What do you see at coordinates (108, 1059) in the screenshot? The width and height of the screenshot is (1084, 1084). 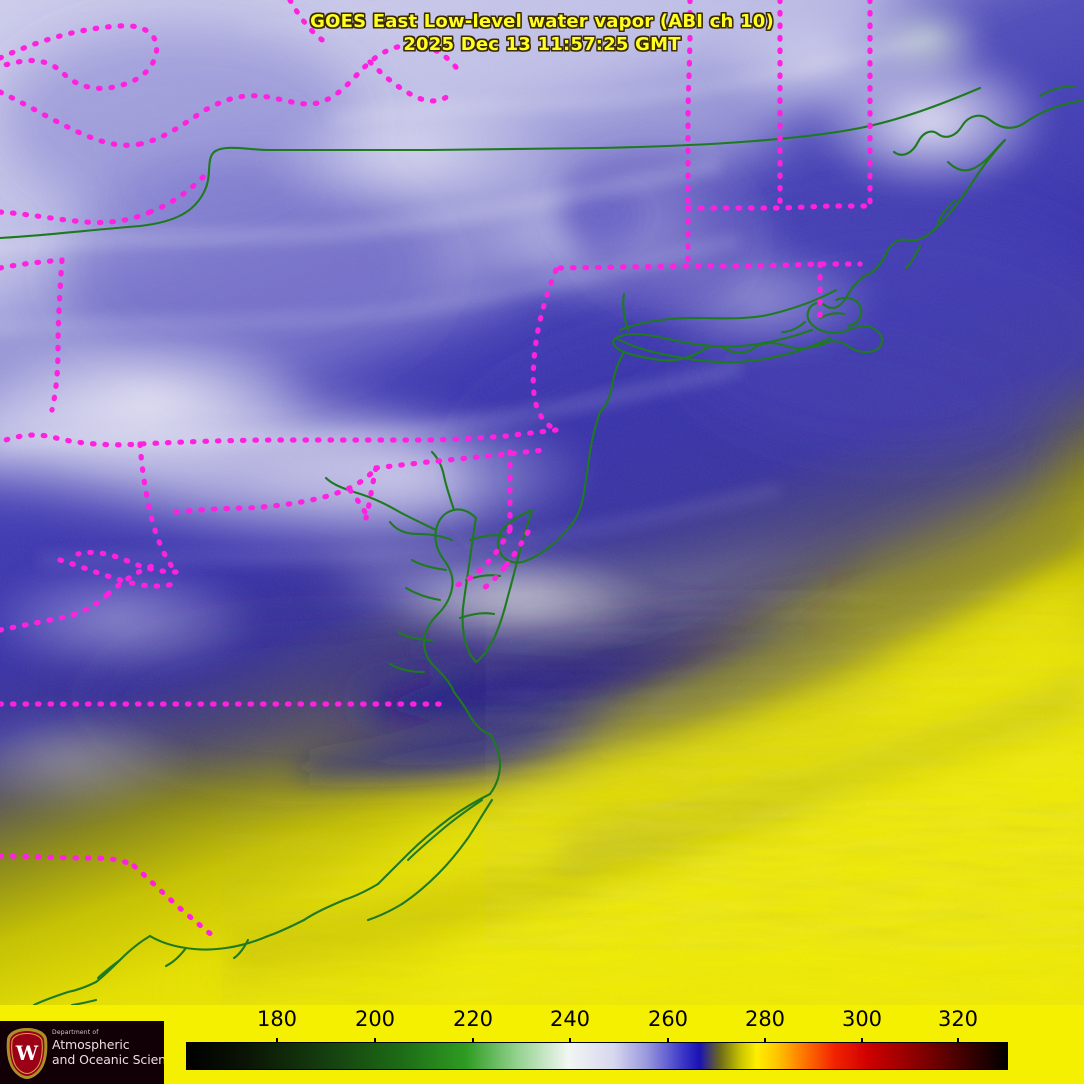 I see `logo-line-2: and Oceanic Sciences` at bounding box center [108, 1059].